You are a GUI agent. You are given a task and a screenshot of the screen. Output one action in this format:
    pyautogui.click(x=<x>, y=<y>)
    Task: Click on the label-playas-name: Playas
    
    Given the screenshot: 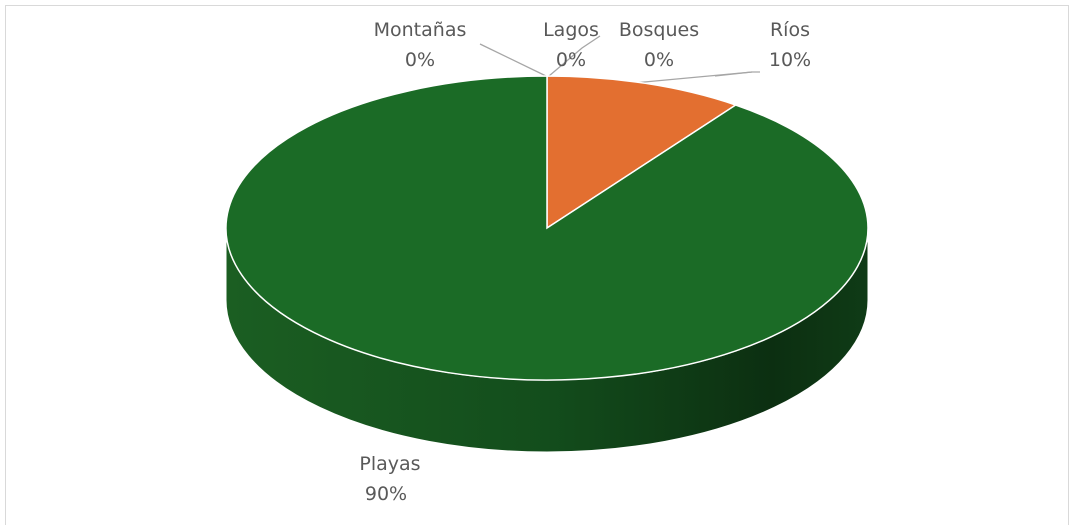 What is the action you would take?
    pyautogui.click(x=389, y=464)
    